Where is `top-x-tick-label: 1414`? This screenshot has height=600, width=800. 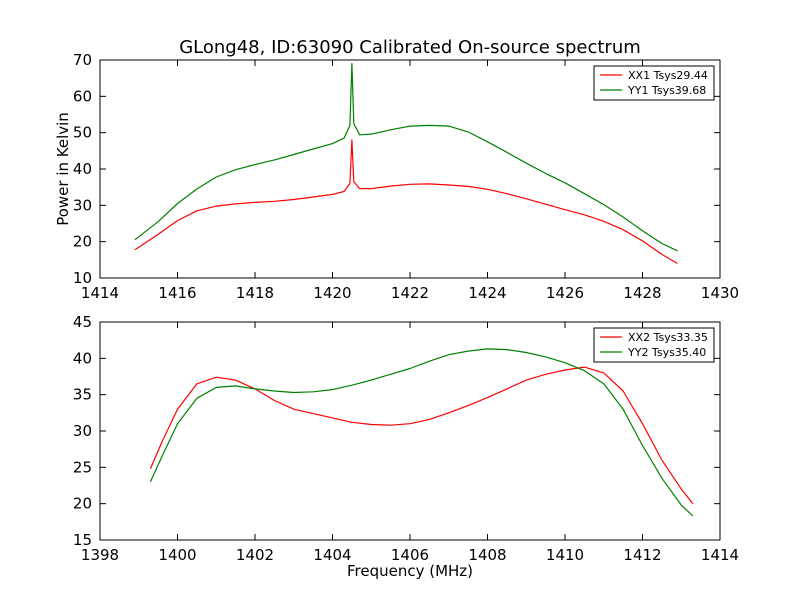
top-x-tick-label: 1414 is located at coordinates (100, 293).